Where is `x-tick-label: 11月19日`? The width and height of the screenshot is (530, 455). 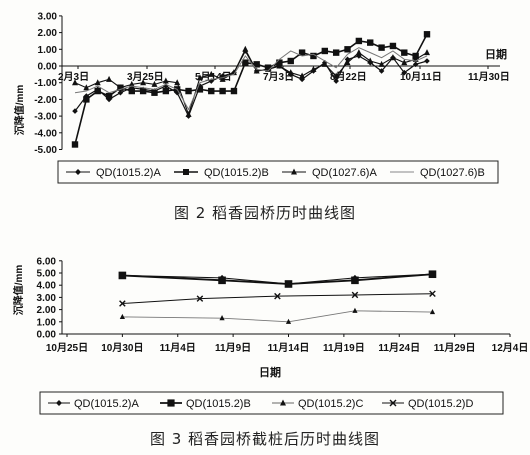
x-tick-label: 11月19日 is located at coordinates (344, 348).